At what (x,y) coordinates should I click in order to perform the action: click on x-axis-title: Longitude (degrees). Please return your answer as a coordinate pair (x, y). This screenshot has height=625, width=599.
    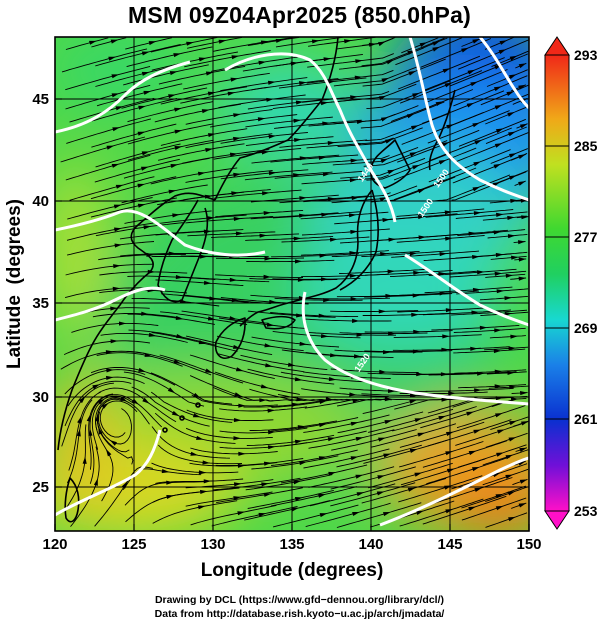
    Looking at the image, I should click on (292, 570).